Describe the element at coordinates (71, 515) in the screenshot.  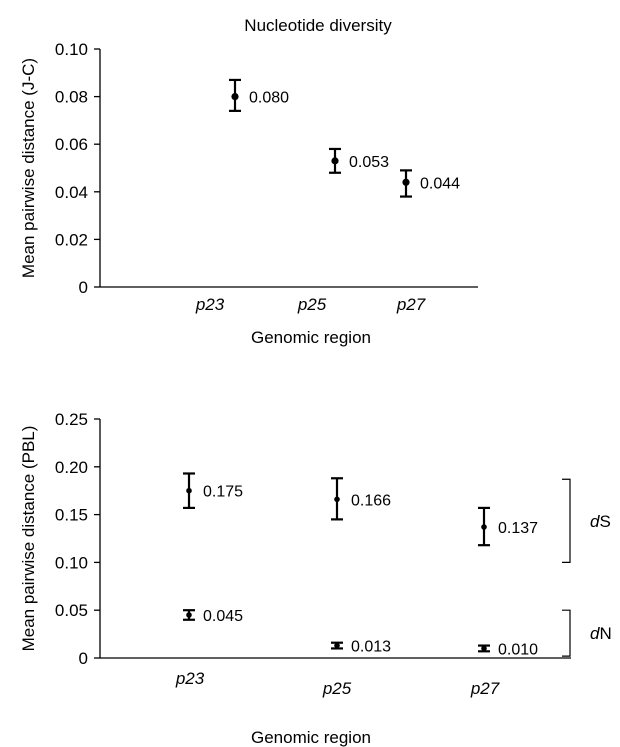
I see `y-tick-label: 0.15` at that location.